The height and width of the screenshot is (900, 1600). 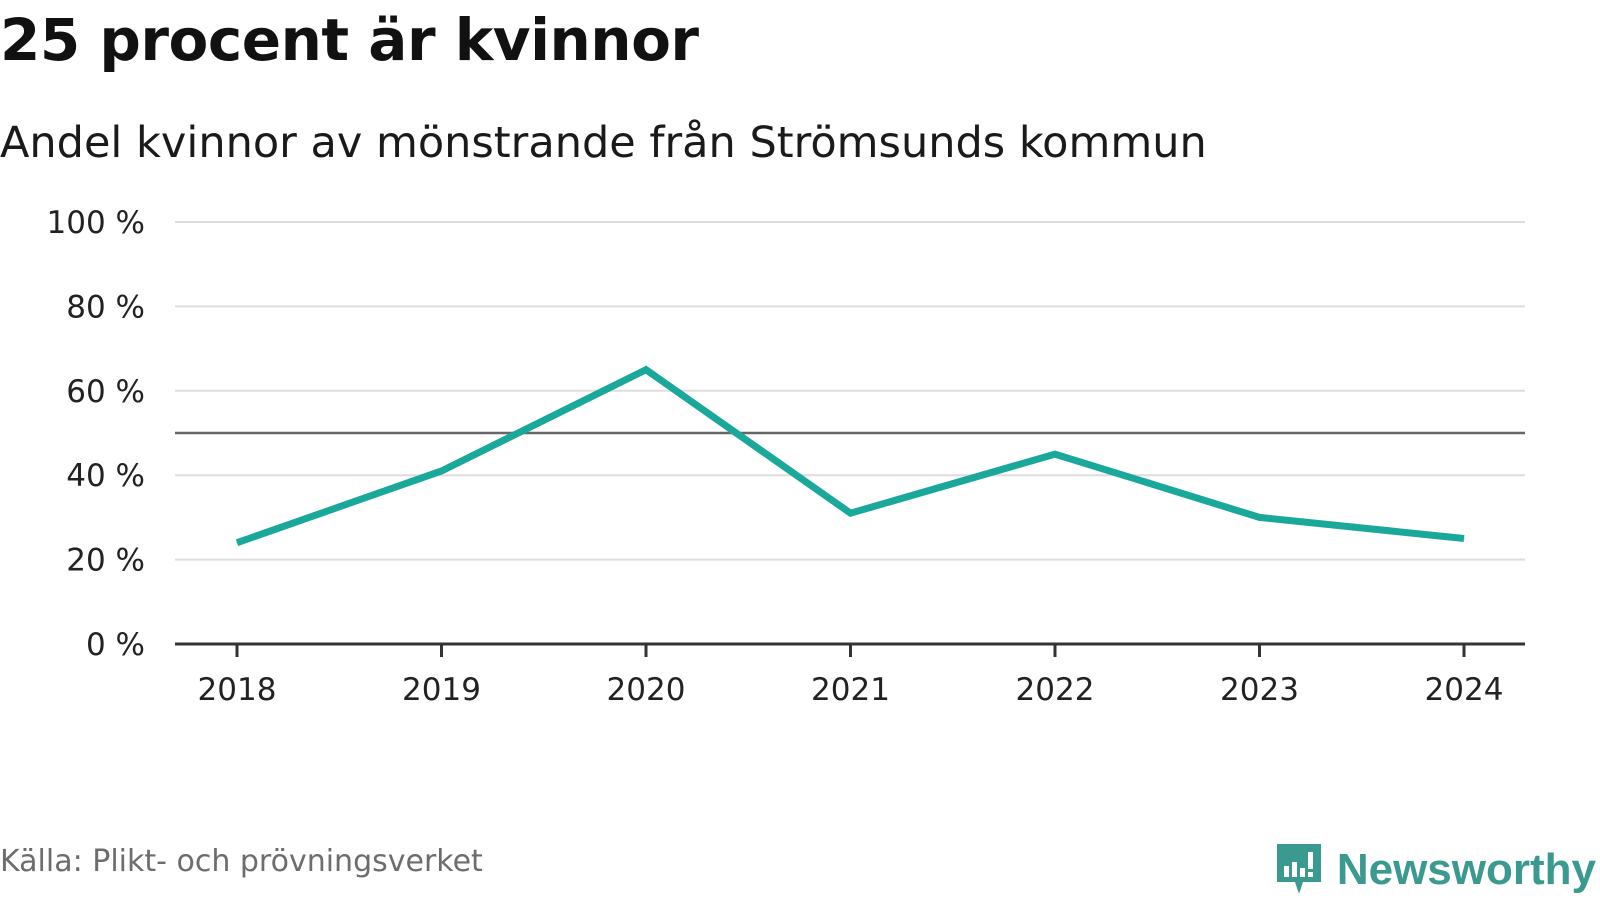 What do you see at coordinates (1055, 690) in the screenshot?
I see `x-tick-label: 2022` at bounding box center [1055, 690].